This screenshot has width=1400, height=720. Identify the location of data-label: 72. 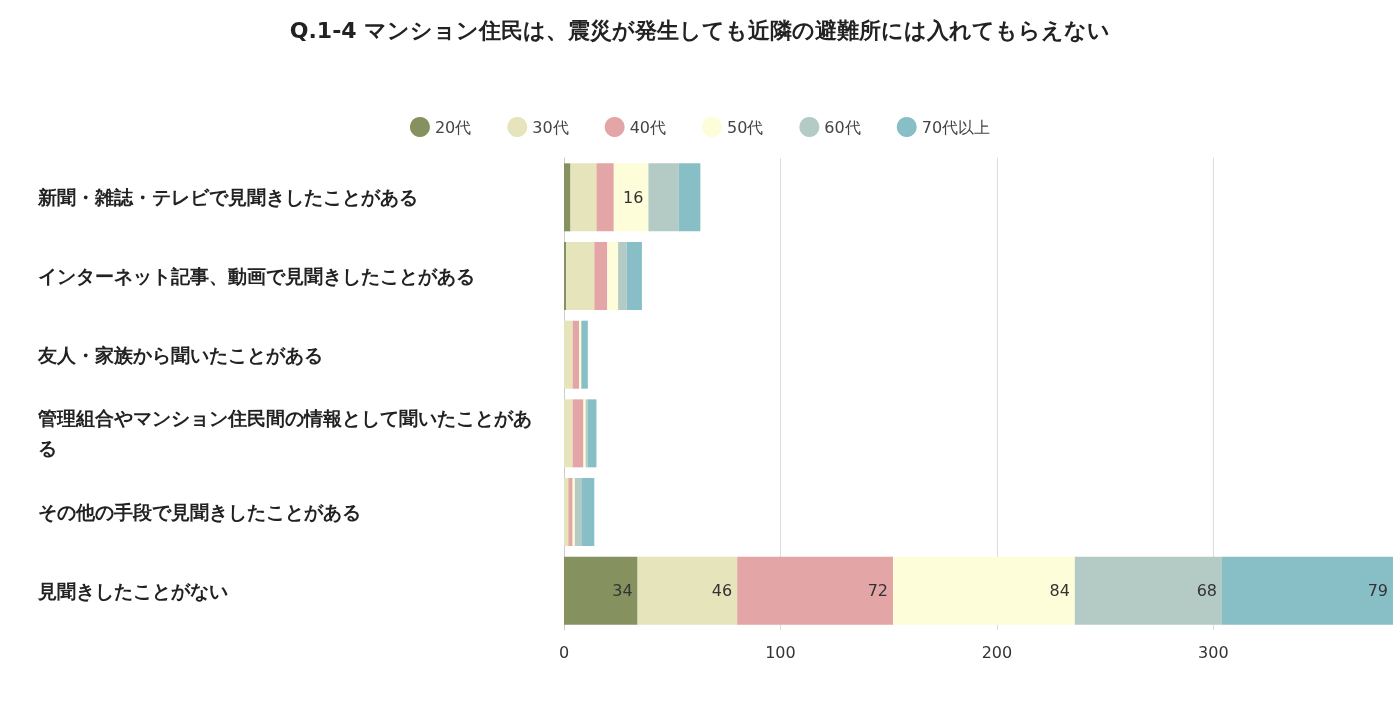
(877, 591).